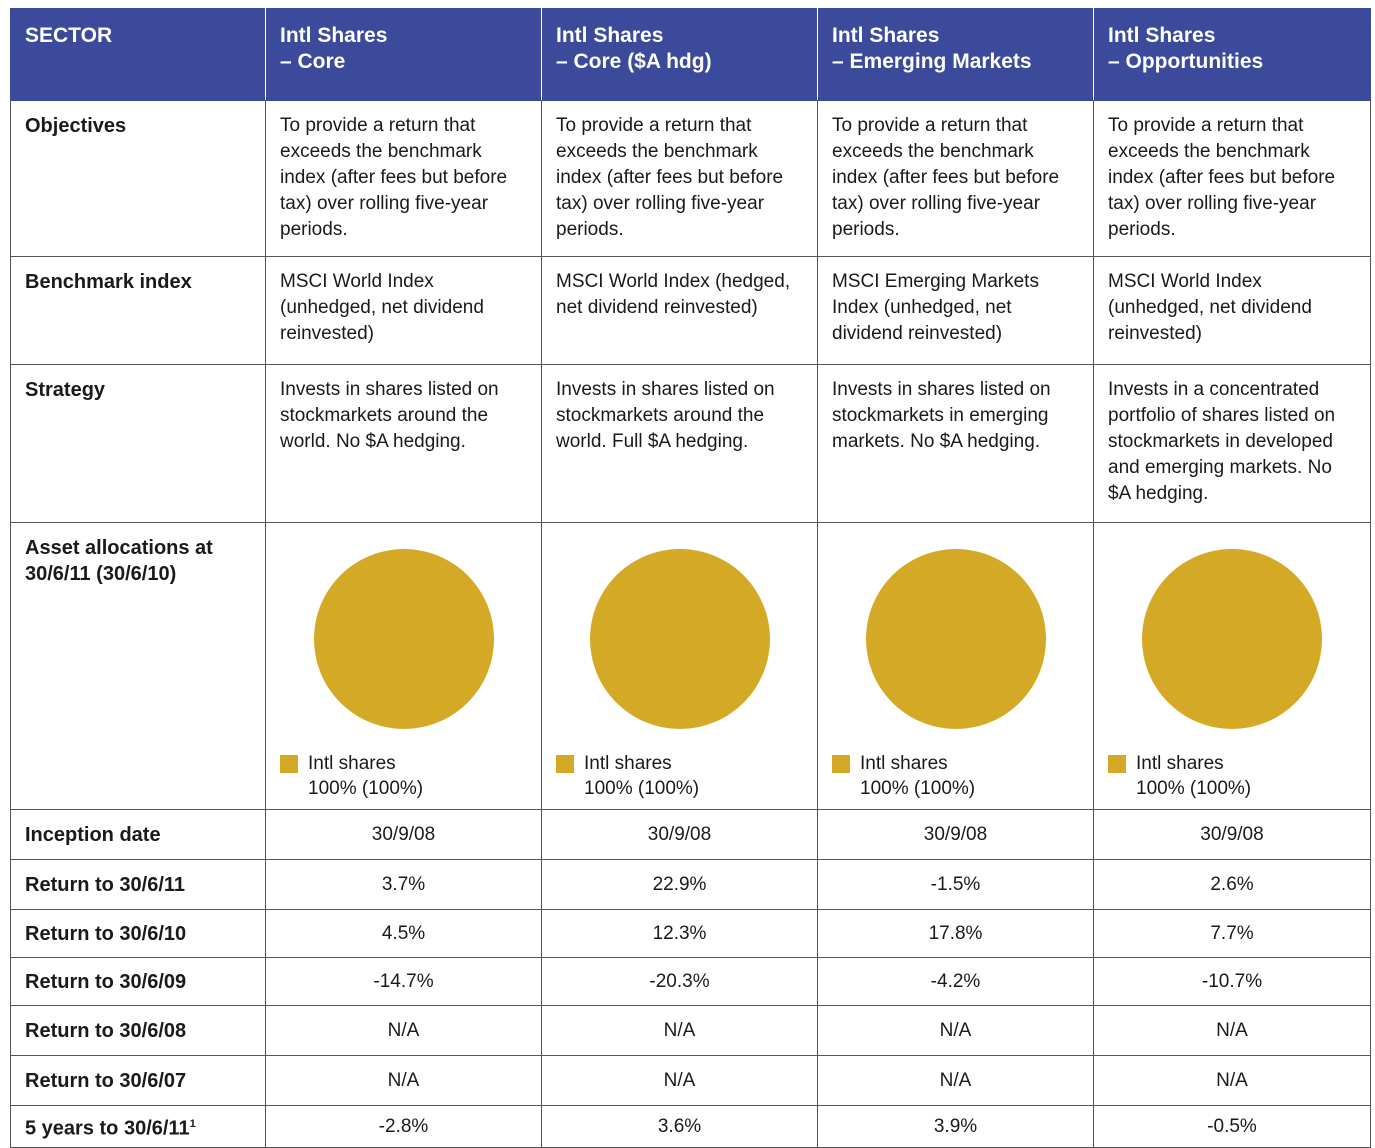 The width and height of the screenshot is (1375, 1148). I want to click on cell: 12.3%, so click(679, 933).